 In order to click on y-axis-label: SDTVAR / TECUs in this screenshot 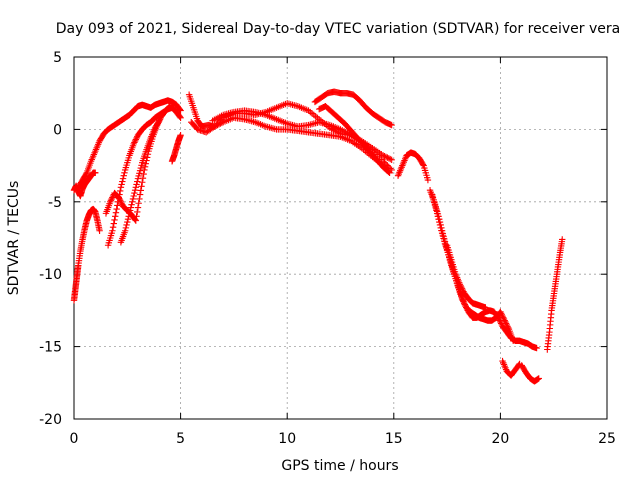, I will do `click(14, 238)`.